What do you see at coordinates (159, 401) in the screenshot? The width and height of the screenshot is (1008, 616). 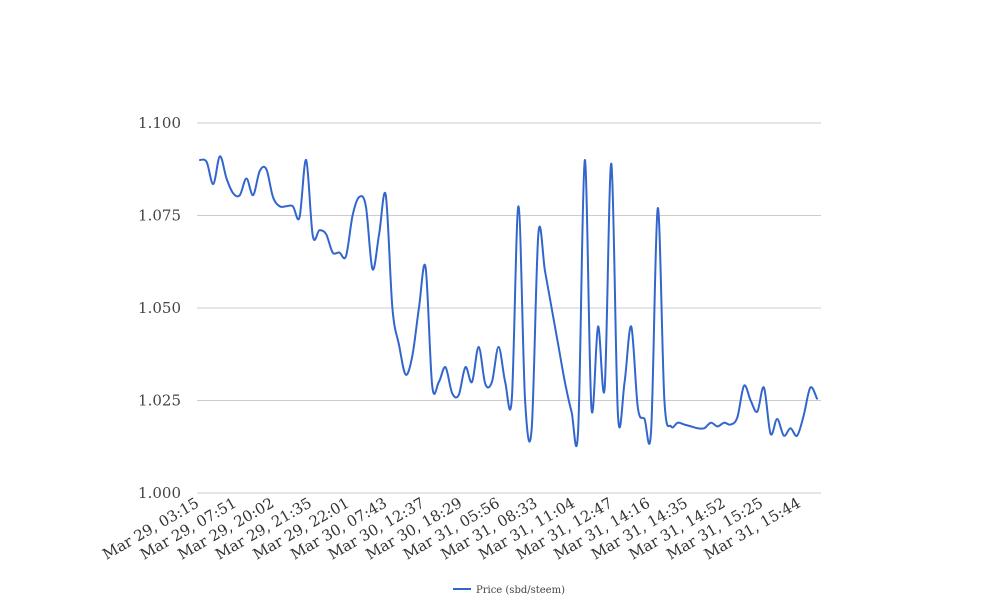 I see `y-tick-label: 1.025` at bounding box center [159, 401].